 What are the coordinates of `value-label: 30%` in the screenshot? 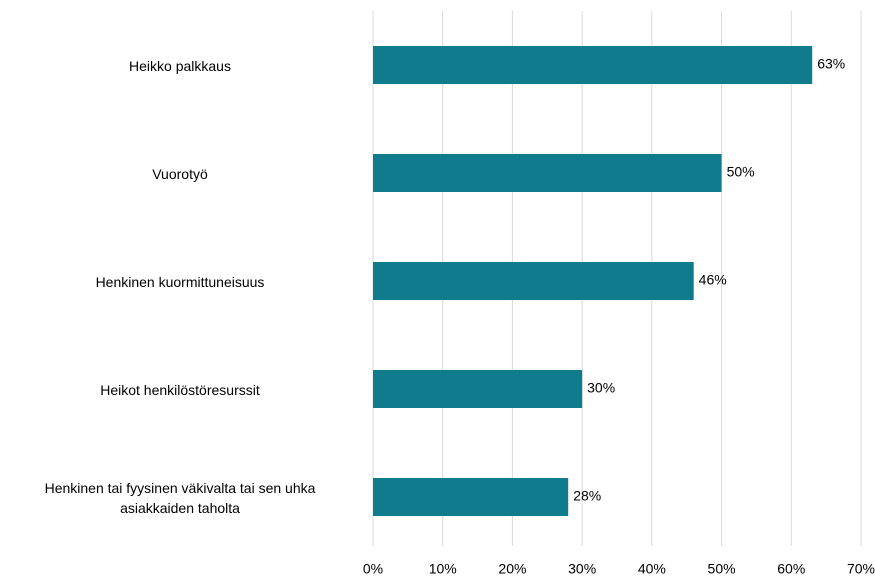 It's located at (601, 388).